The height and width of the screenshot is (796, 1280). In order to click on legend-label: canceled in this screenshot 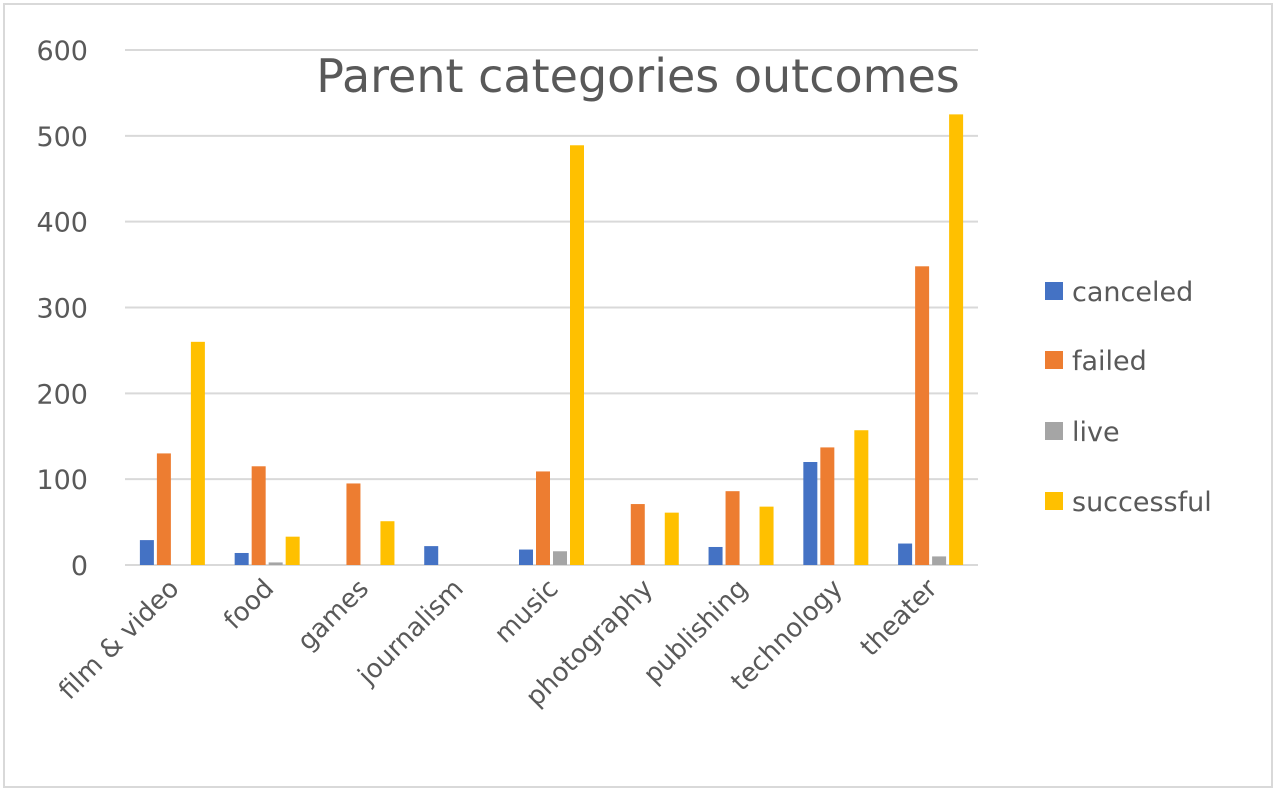, I will do `click(1132, 292)`.